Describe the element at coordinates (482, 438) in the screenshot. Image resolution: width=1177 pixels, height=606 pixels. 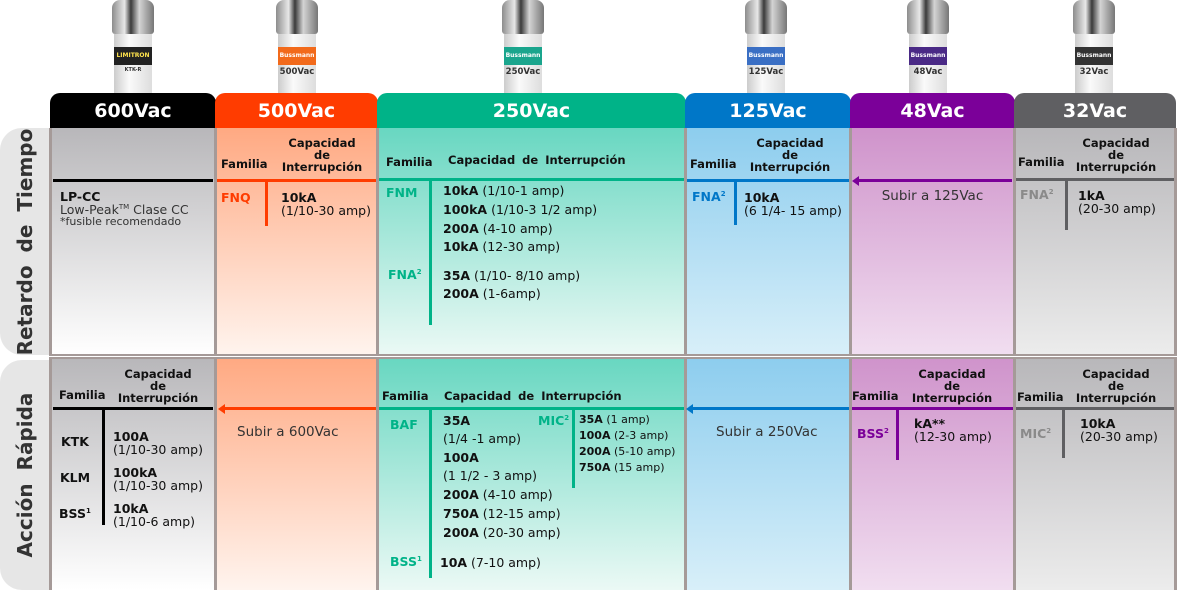
I see `amp-range: (1/4 -1 amp)` at that location.